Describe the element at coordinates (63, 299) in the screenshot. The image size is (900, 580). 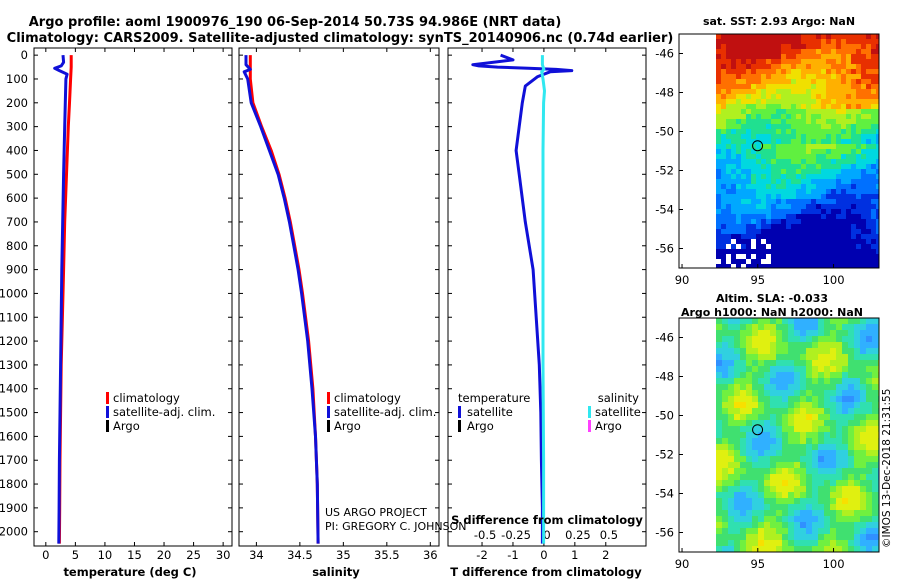
I see `temperature-lines` at that location.